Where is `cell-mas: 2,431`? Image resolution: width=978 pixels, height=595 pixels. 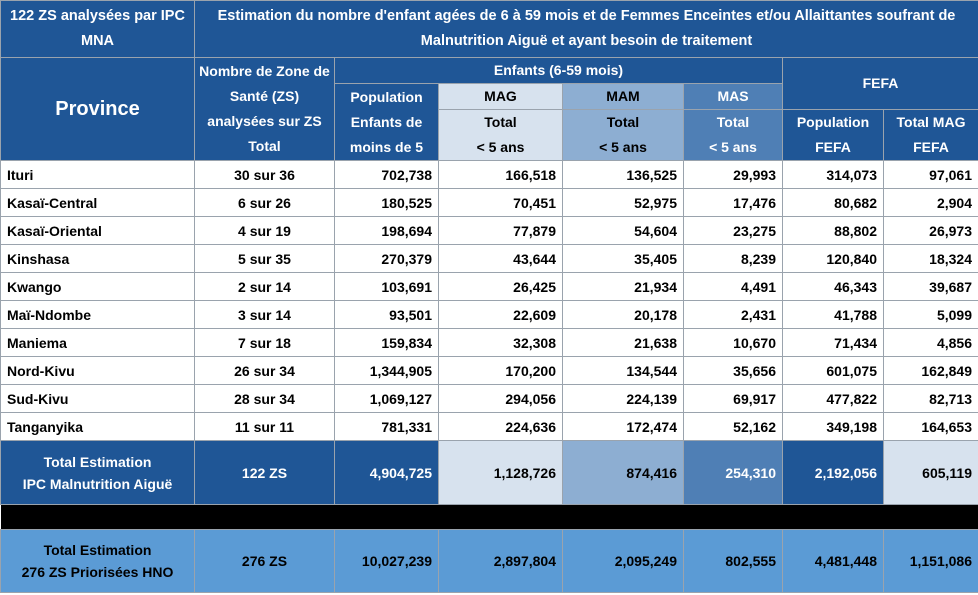
cell-mas: 2,431 is located at coordinates (733, 314).